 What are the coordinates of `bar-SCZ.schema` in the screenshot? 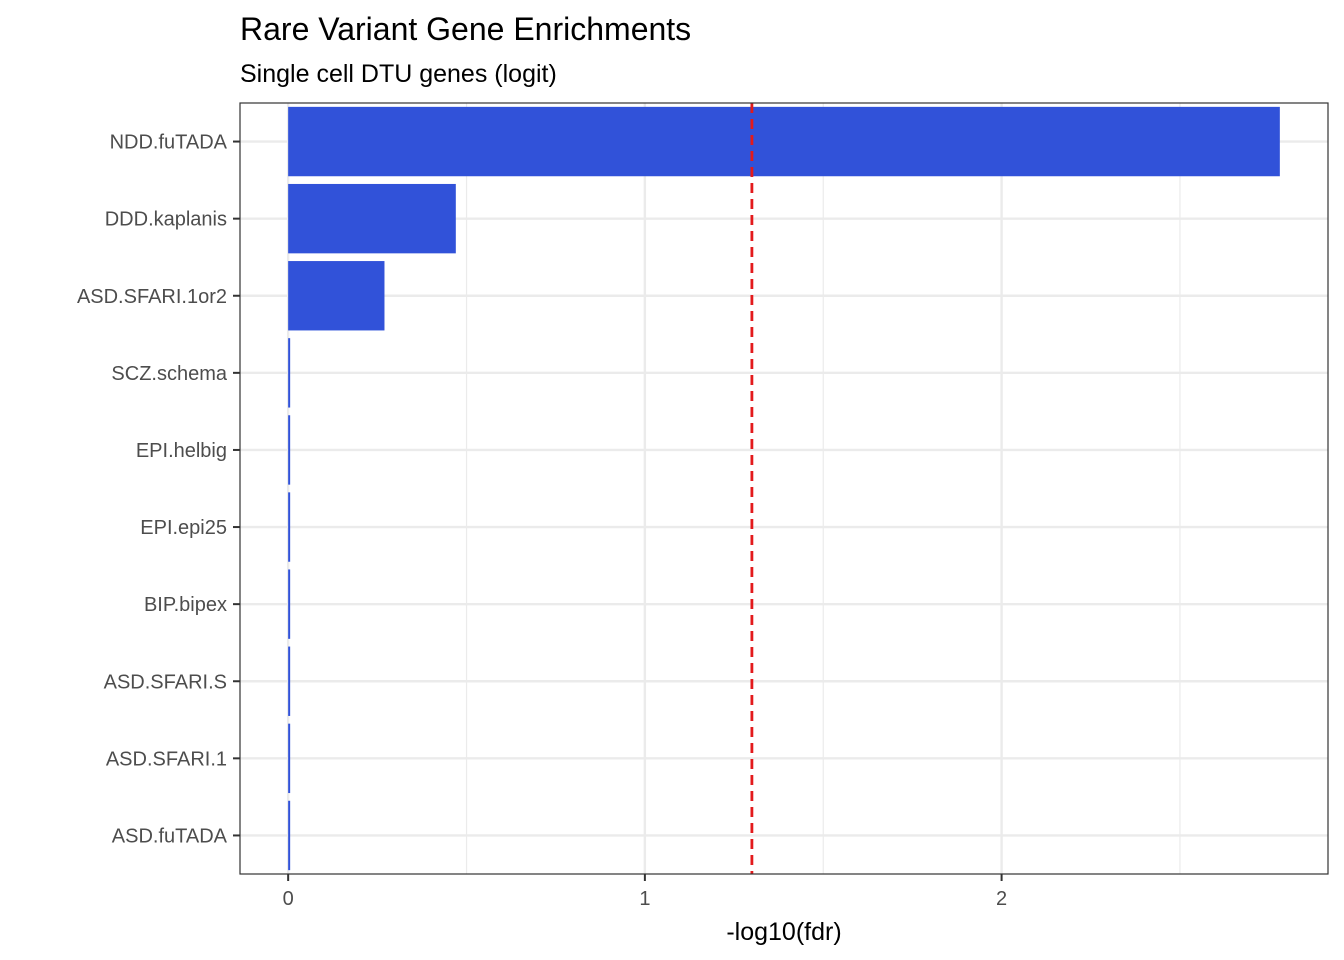 It's located at (289, 373).